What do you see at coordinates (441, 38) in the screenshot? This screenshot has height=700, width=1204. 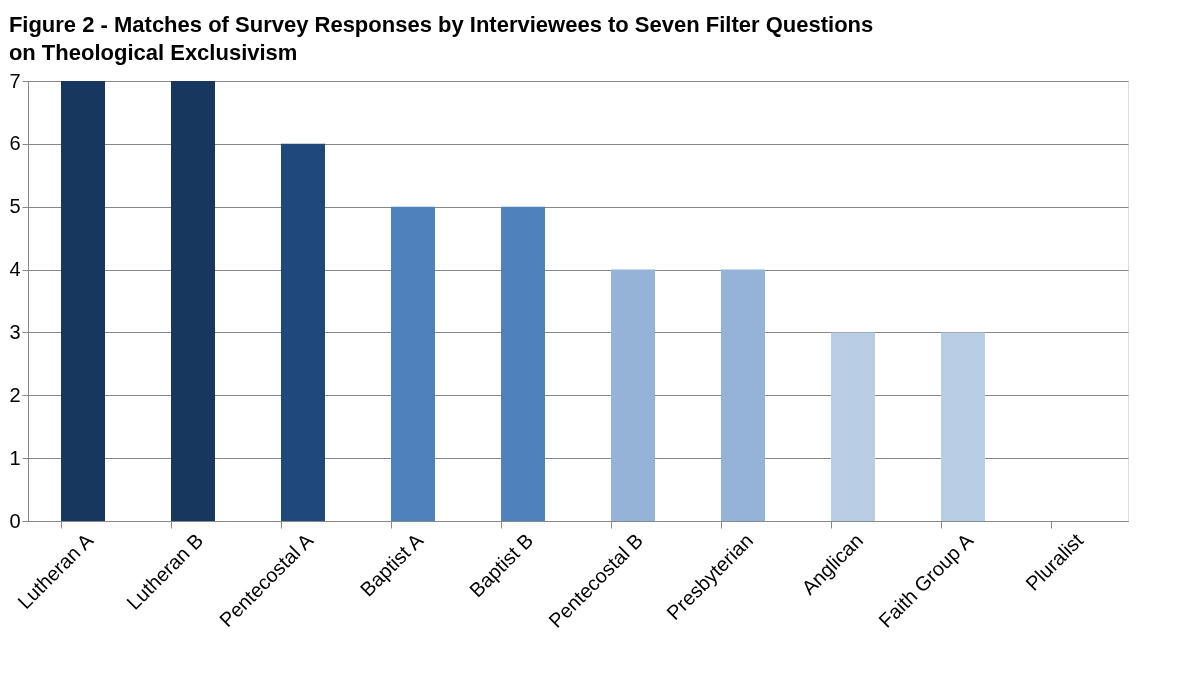 I see `chart-title: Figure 2 - Matches of Survey Responses by Interviewees to Seven Filter Questions on Theological Exclusivism` at bounding box center [441, 38].